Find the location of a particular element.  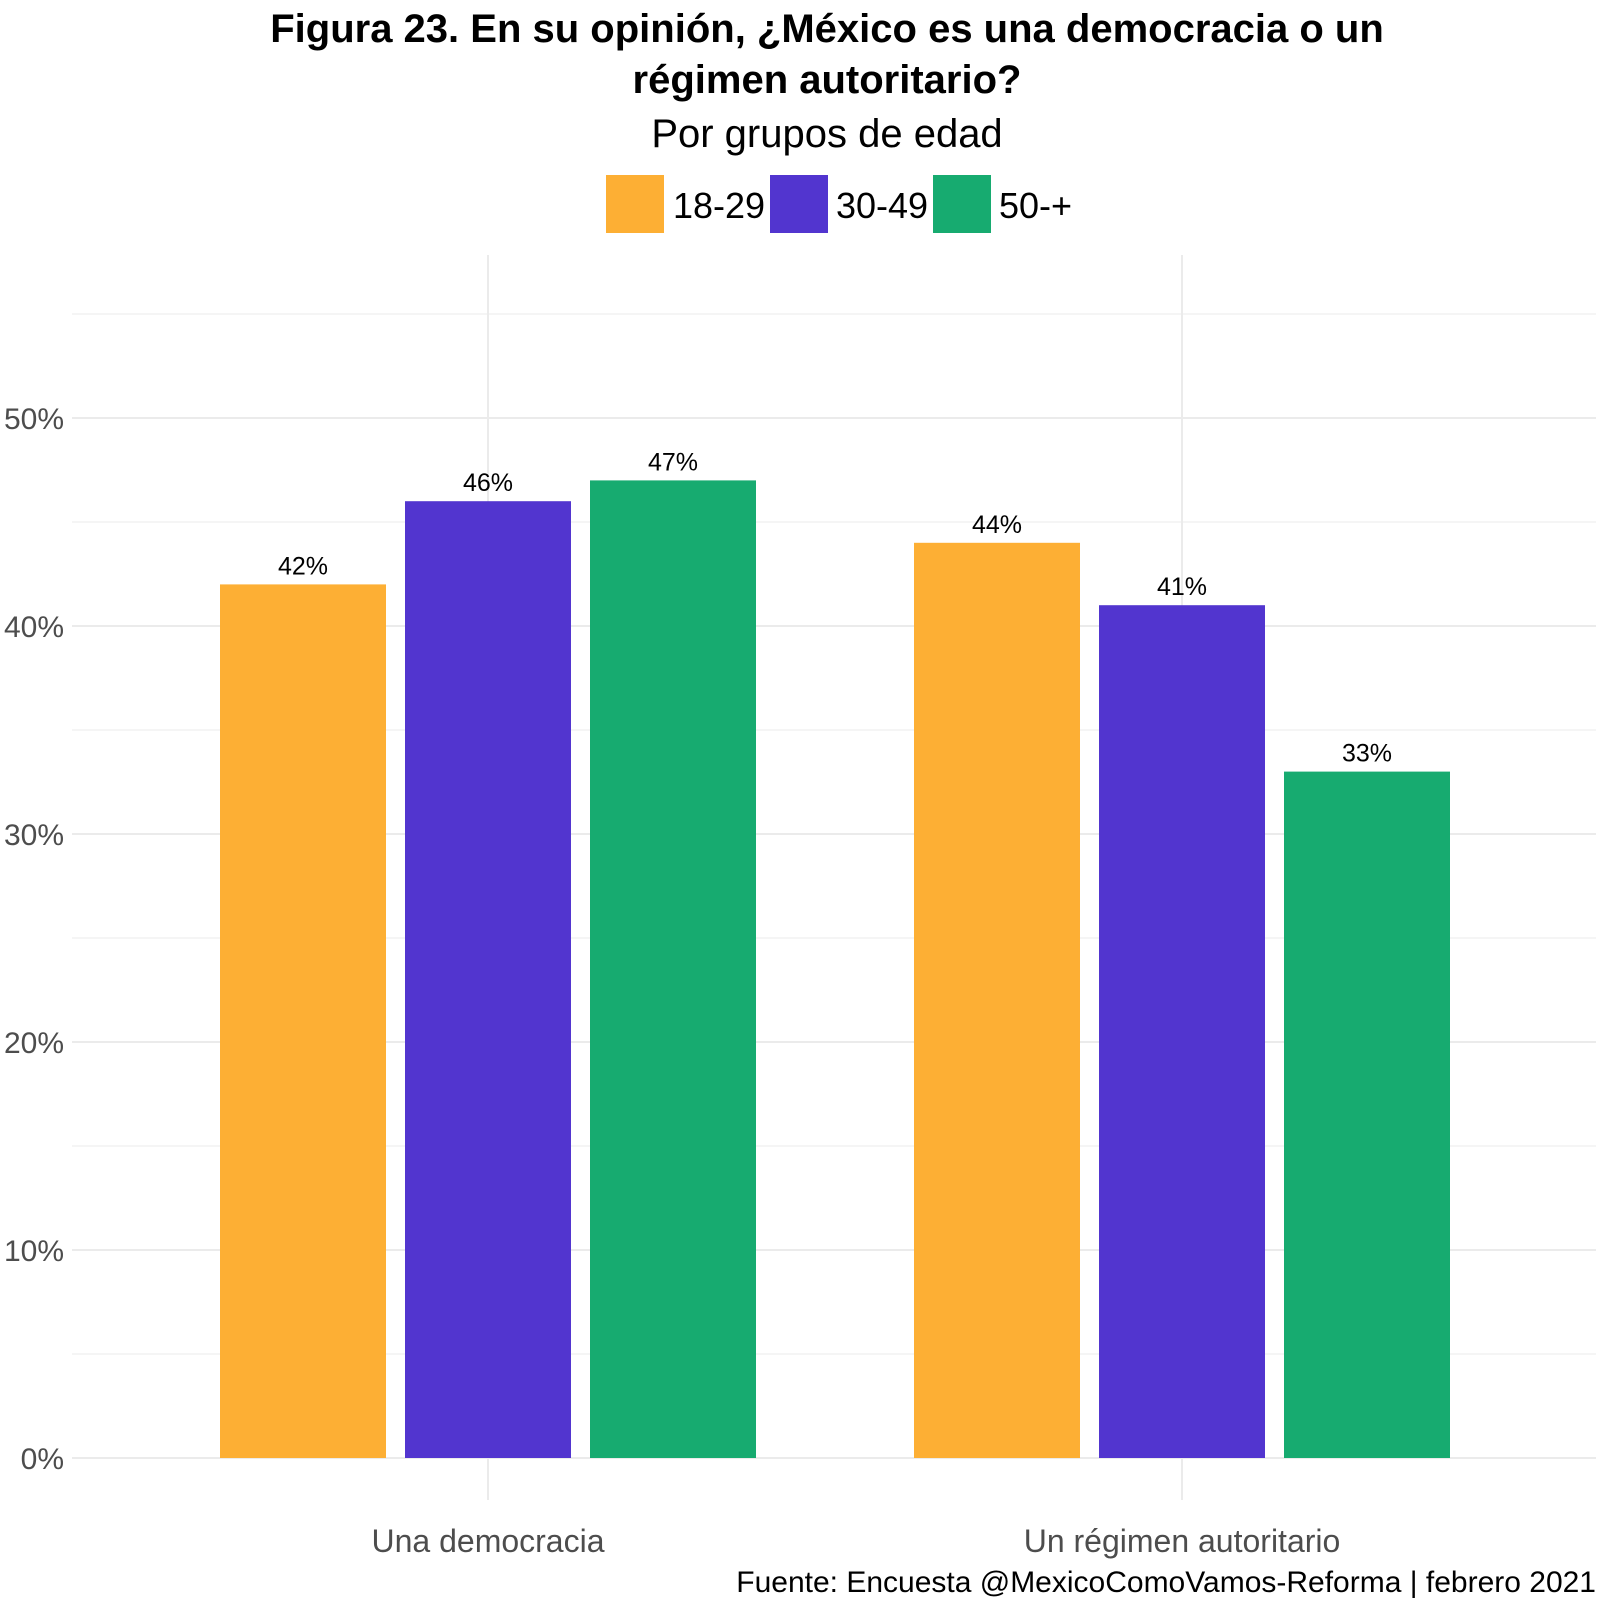

y-axis-tick-labels: 0% 10% 20% 30% 40% 50% is located at coordinates (34, 939).